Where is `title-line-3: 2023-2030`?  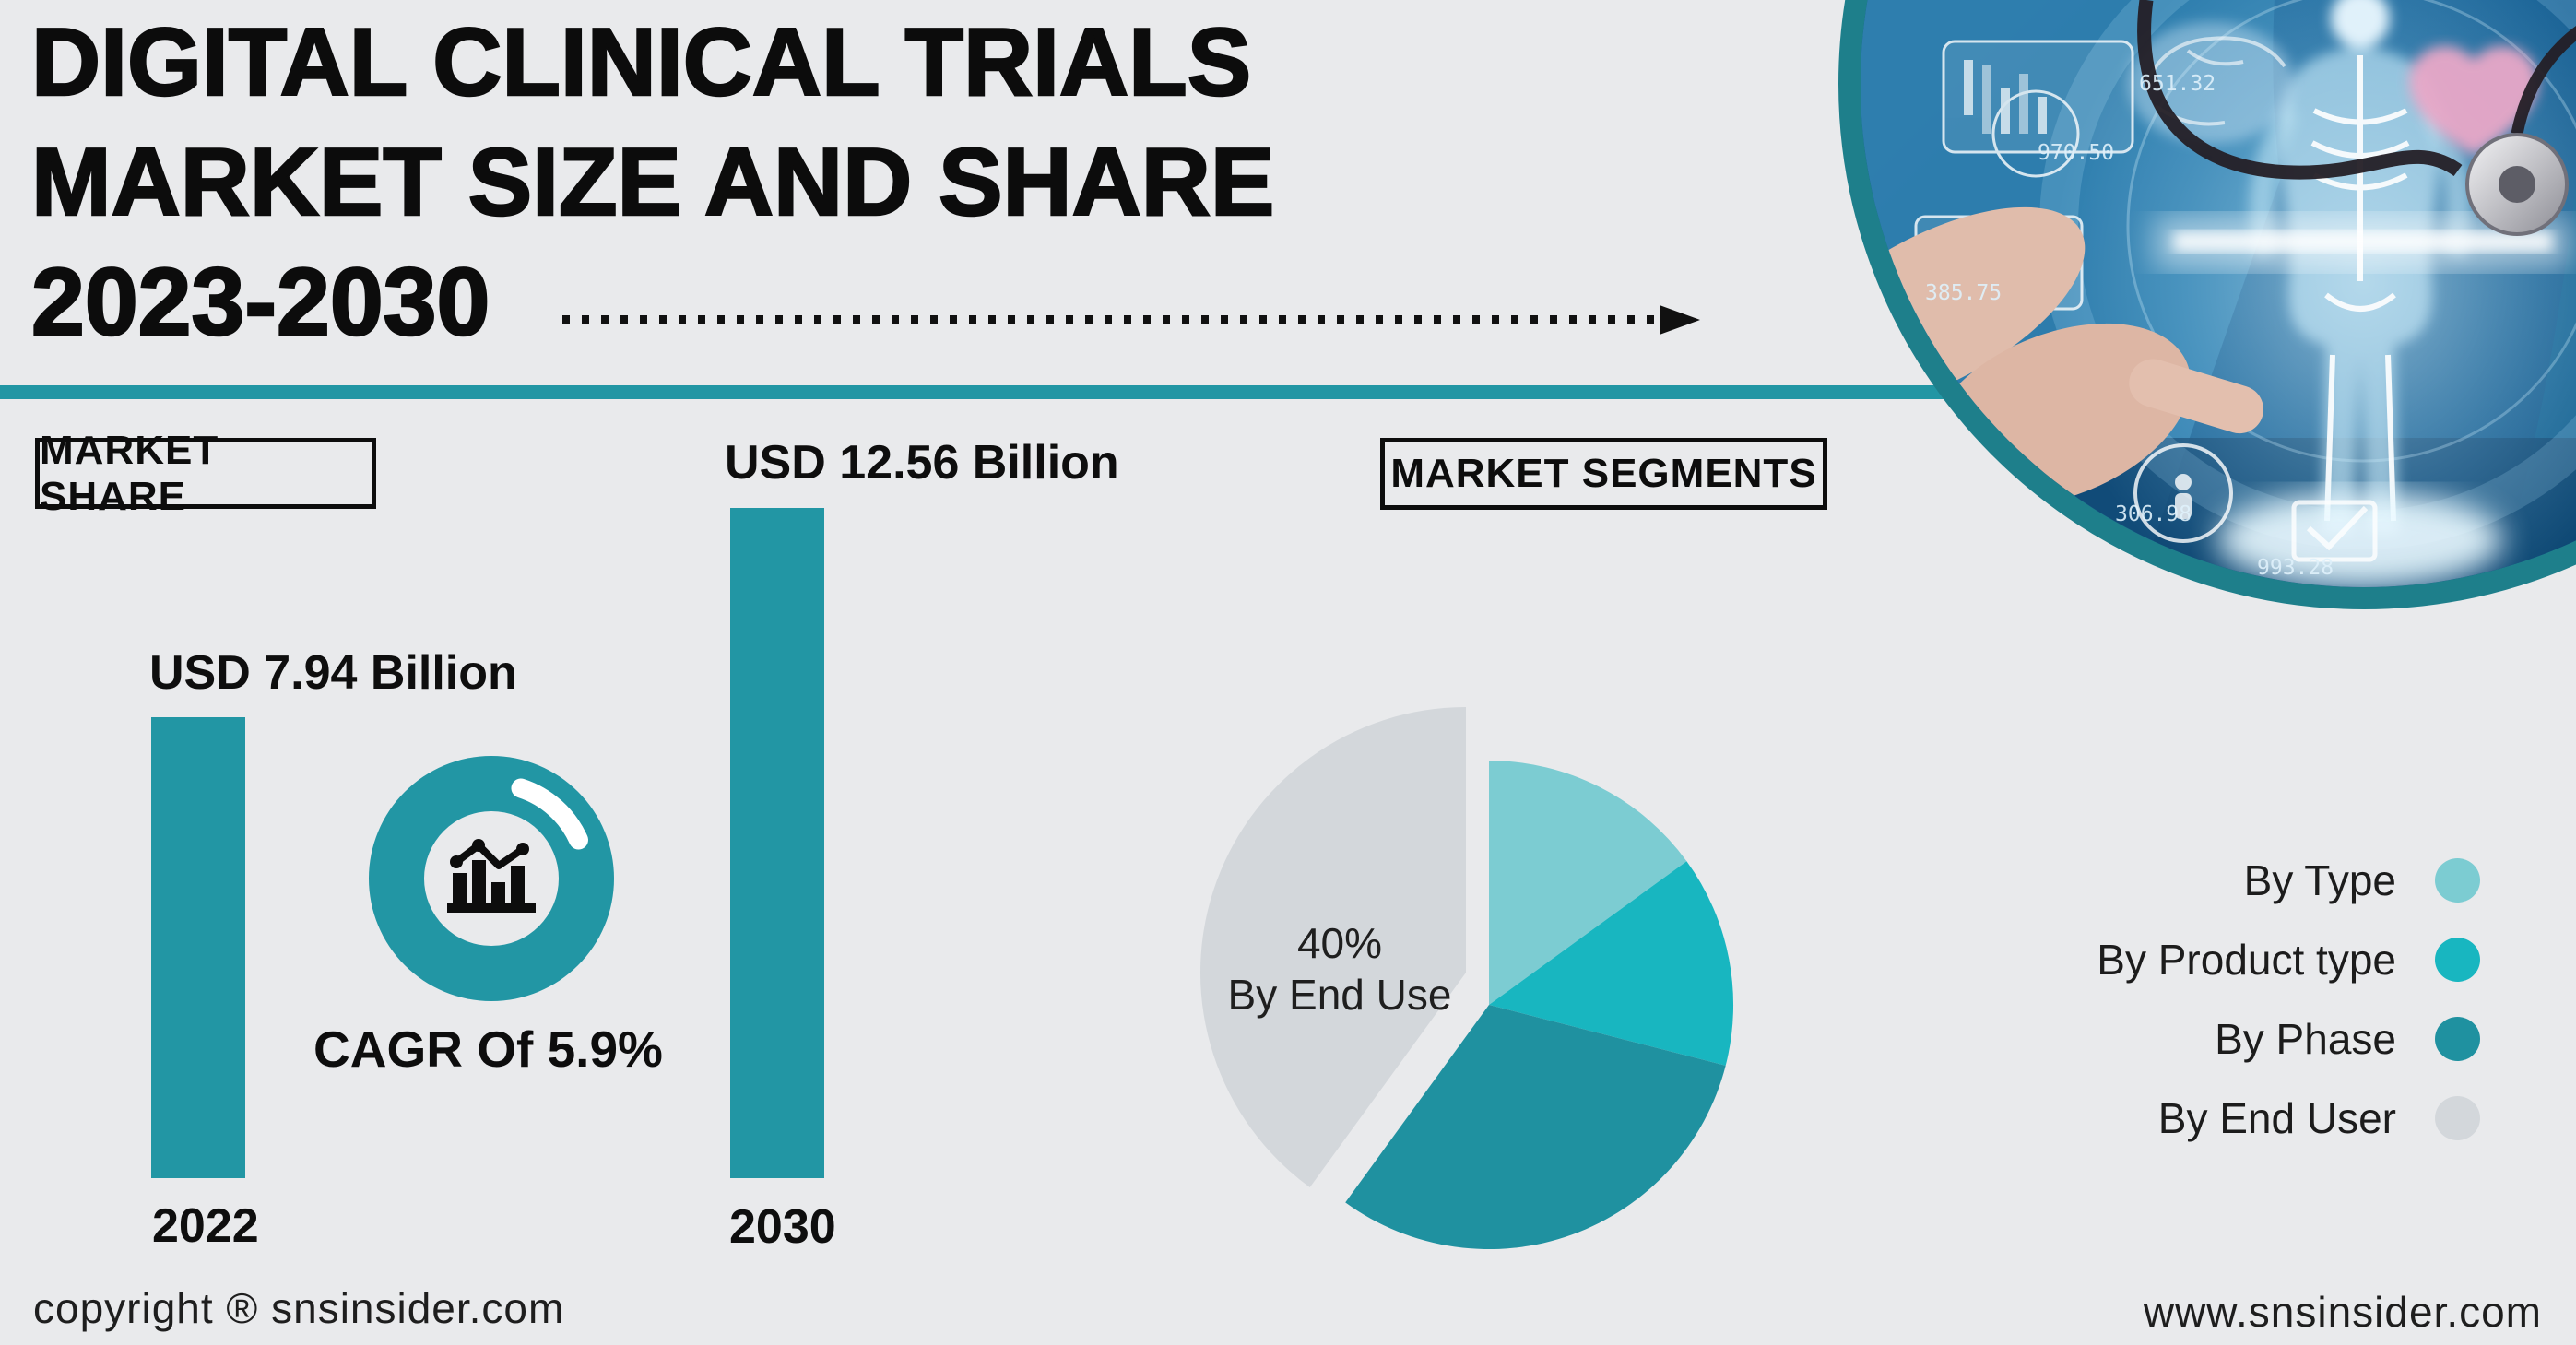
title-line-3: 2023-2030 is located at coordinates (260, 303).